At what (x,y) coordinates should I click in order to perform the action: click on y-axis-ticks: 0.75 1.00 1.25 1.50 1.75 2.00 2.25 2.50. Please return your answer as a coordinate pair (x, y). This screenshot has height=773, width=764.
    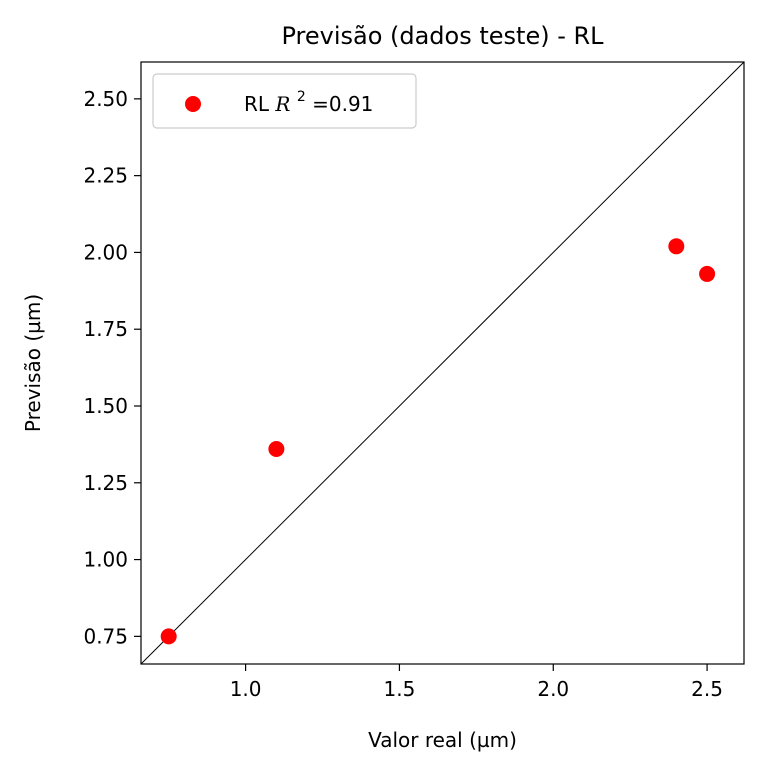
    Looking at the image, I should click on (112, 367).